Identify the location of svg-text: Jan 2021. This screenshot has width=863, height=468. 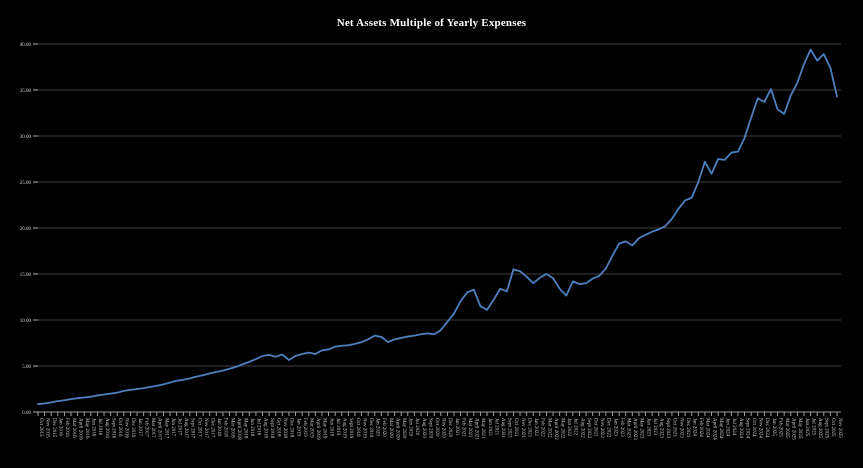
(456, 427).